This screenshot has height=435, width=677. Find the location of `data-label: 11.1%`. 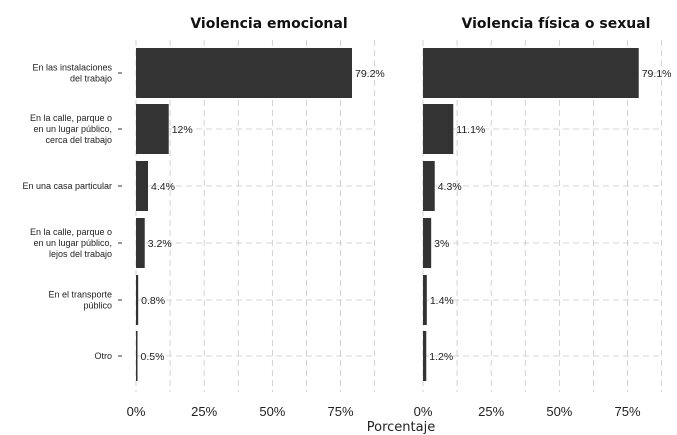

data-label: 11.1% is located at coordinates (470, 130).